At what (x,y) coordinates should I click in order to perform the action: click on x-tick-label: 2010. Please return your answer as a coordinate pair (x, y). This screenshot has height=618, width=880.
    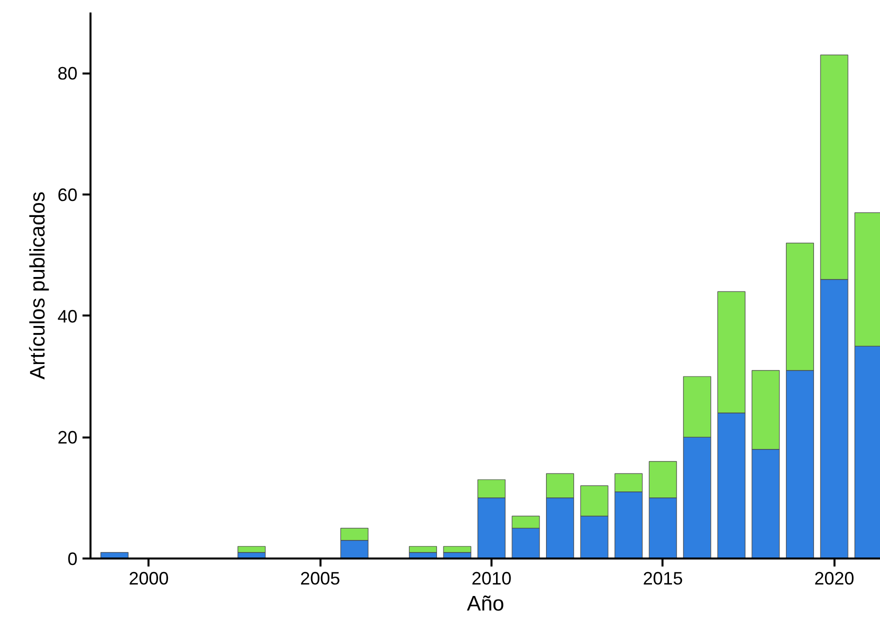
    Looking at the image, I should click on (491, 578).